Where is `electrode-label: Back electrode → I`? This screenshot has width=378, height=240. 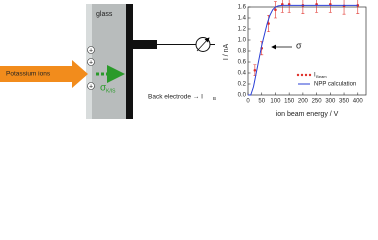
electrode-label: Back electrode → I is located at coordinates (175, 97).